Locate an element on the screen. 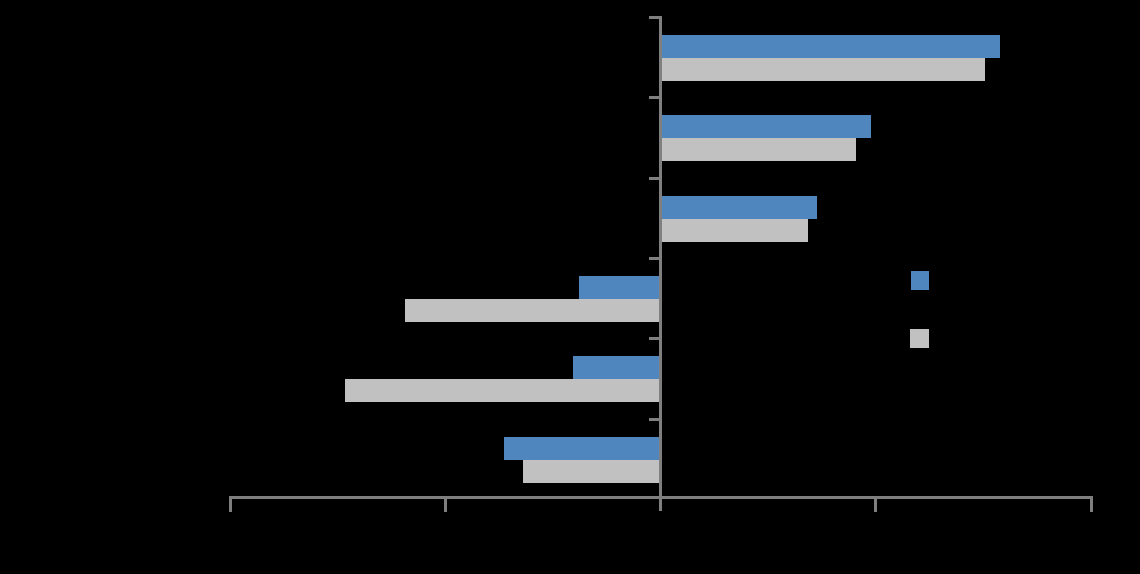  y-axis-line is located at coordinates (660, 263).